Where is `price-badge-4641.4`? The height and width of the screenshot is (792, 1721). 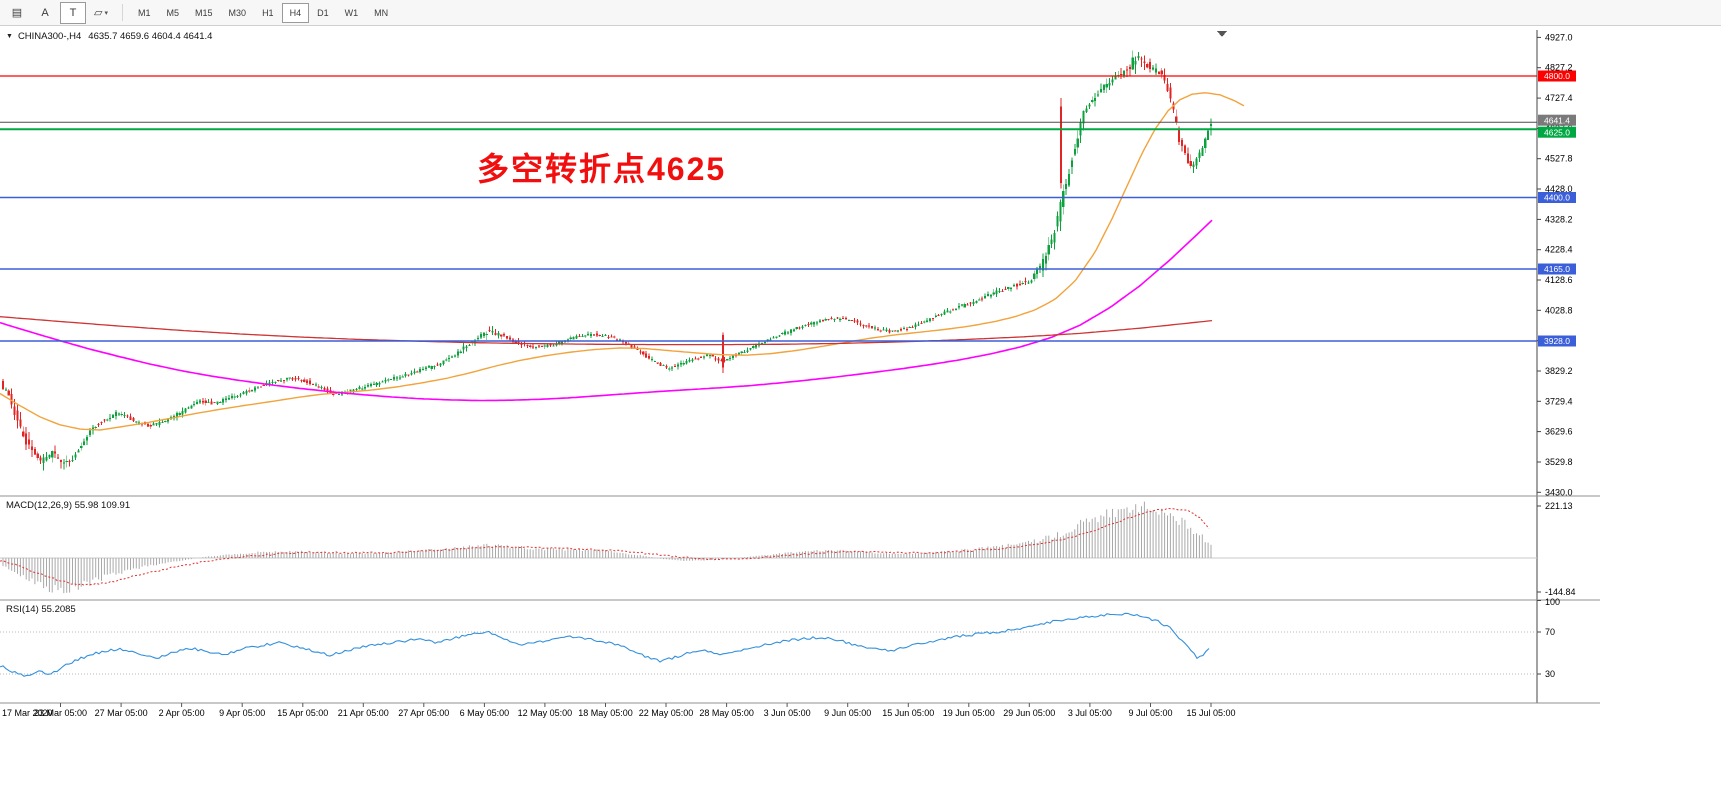
price-badge-4641.4 is located at coordinates (1557, 120).